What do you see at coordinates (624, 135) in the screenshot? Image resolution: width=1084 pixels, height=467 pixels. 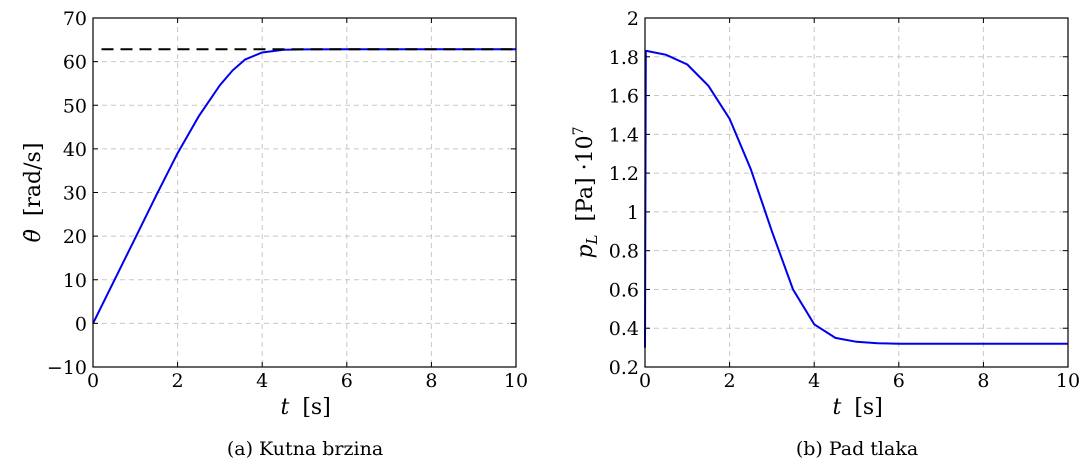 I see `y-tick-label: 1.4` at bounding box center [624, 135].